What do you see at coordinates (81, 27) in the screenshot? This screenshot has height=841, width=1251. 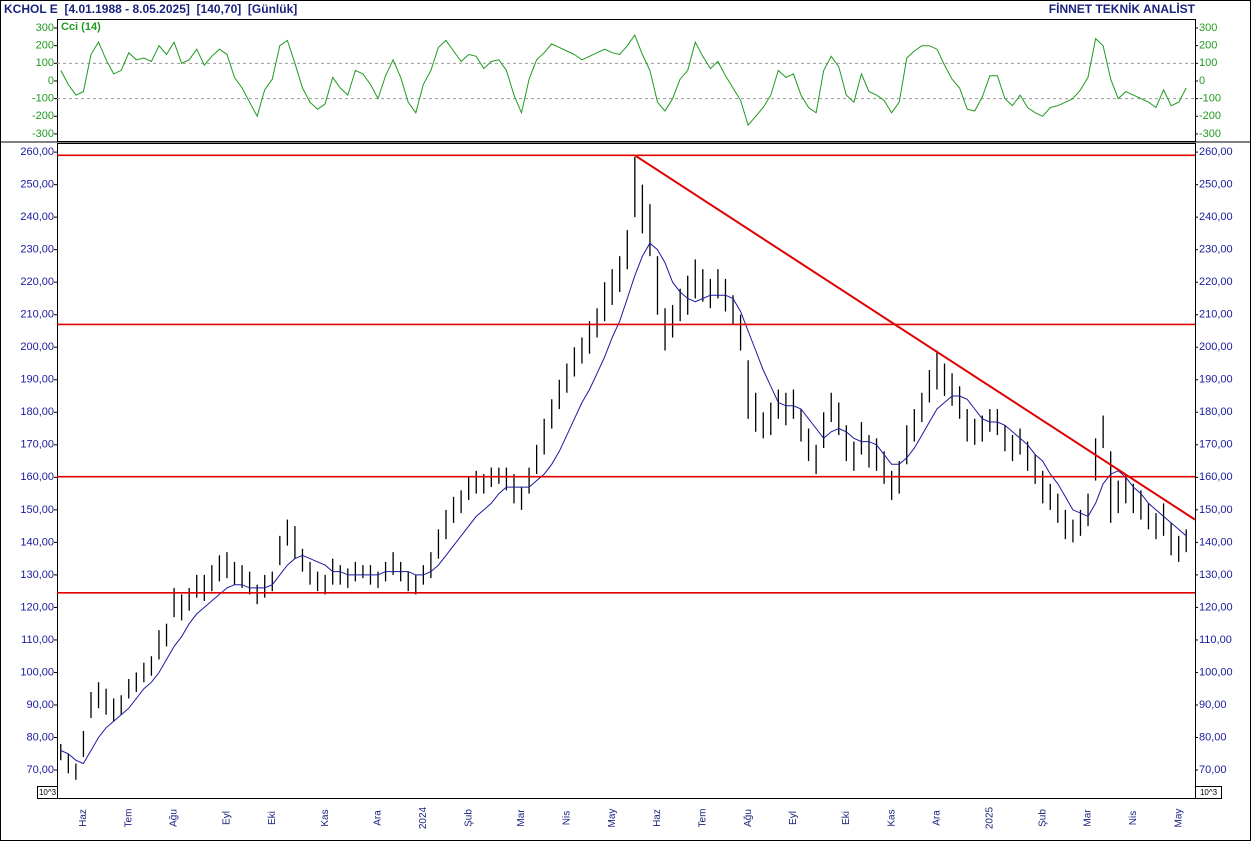 I see `legend-label: Cci (14)` at bounding box center [81, 27].